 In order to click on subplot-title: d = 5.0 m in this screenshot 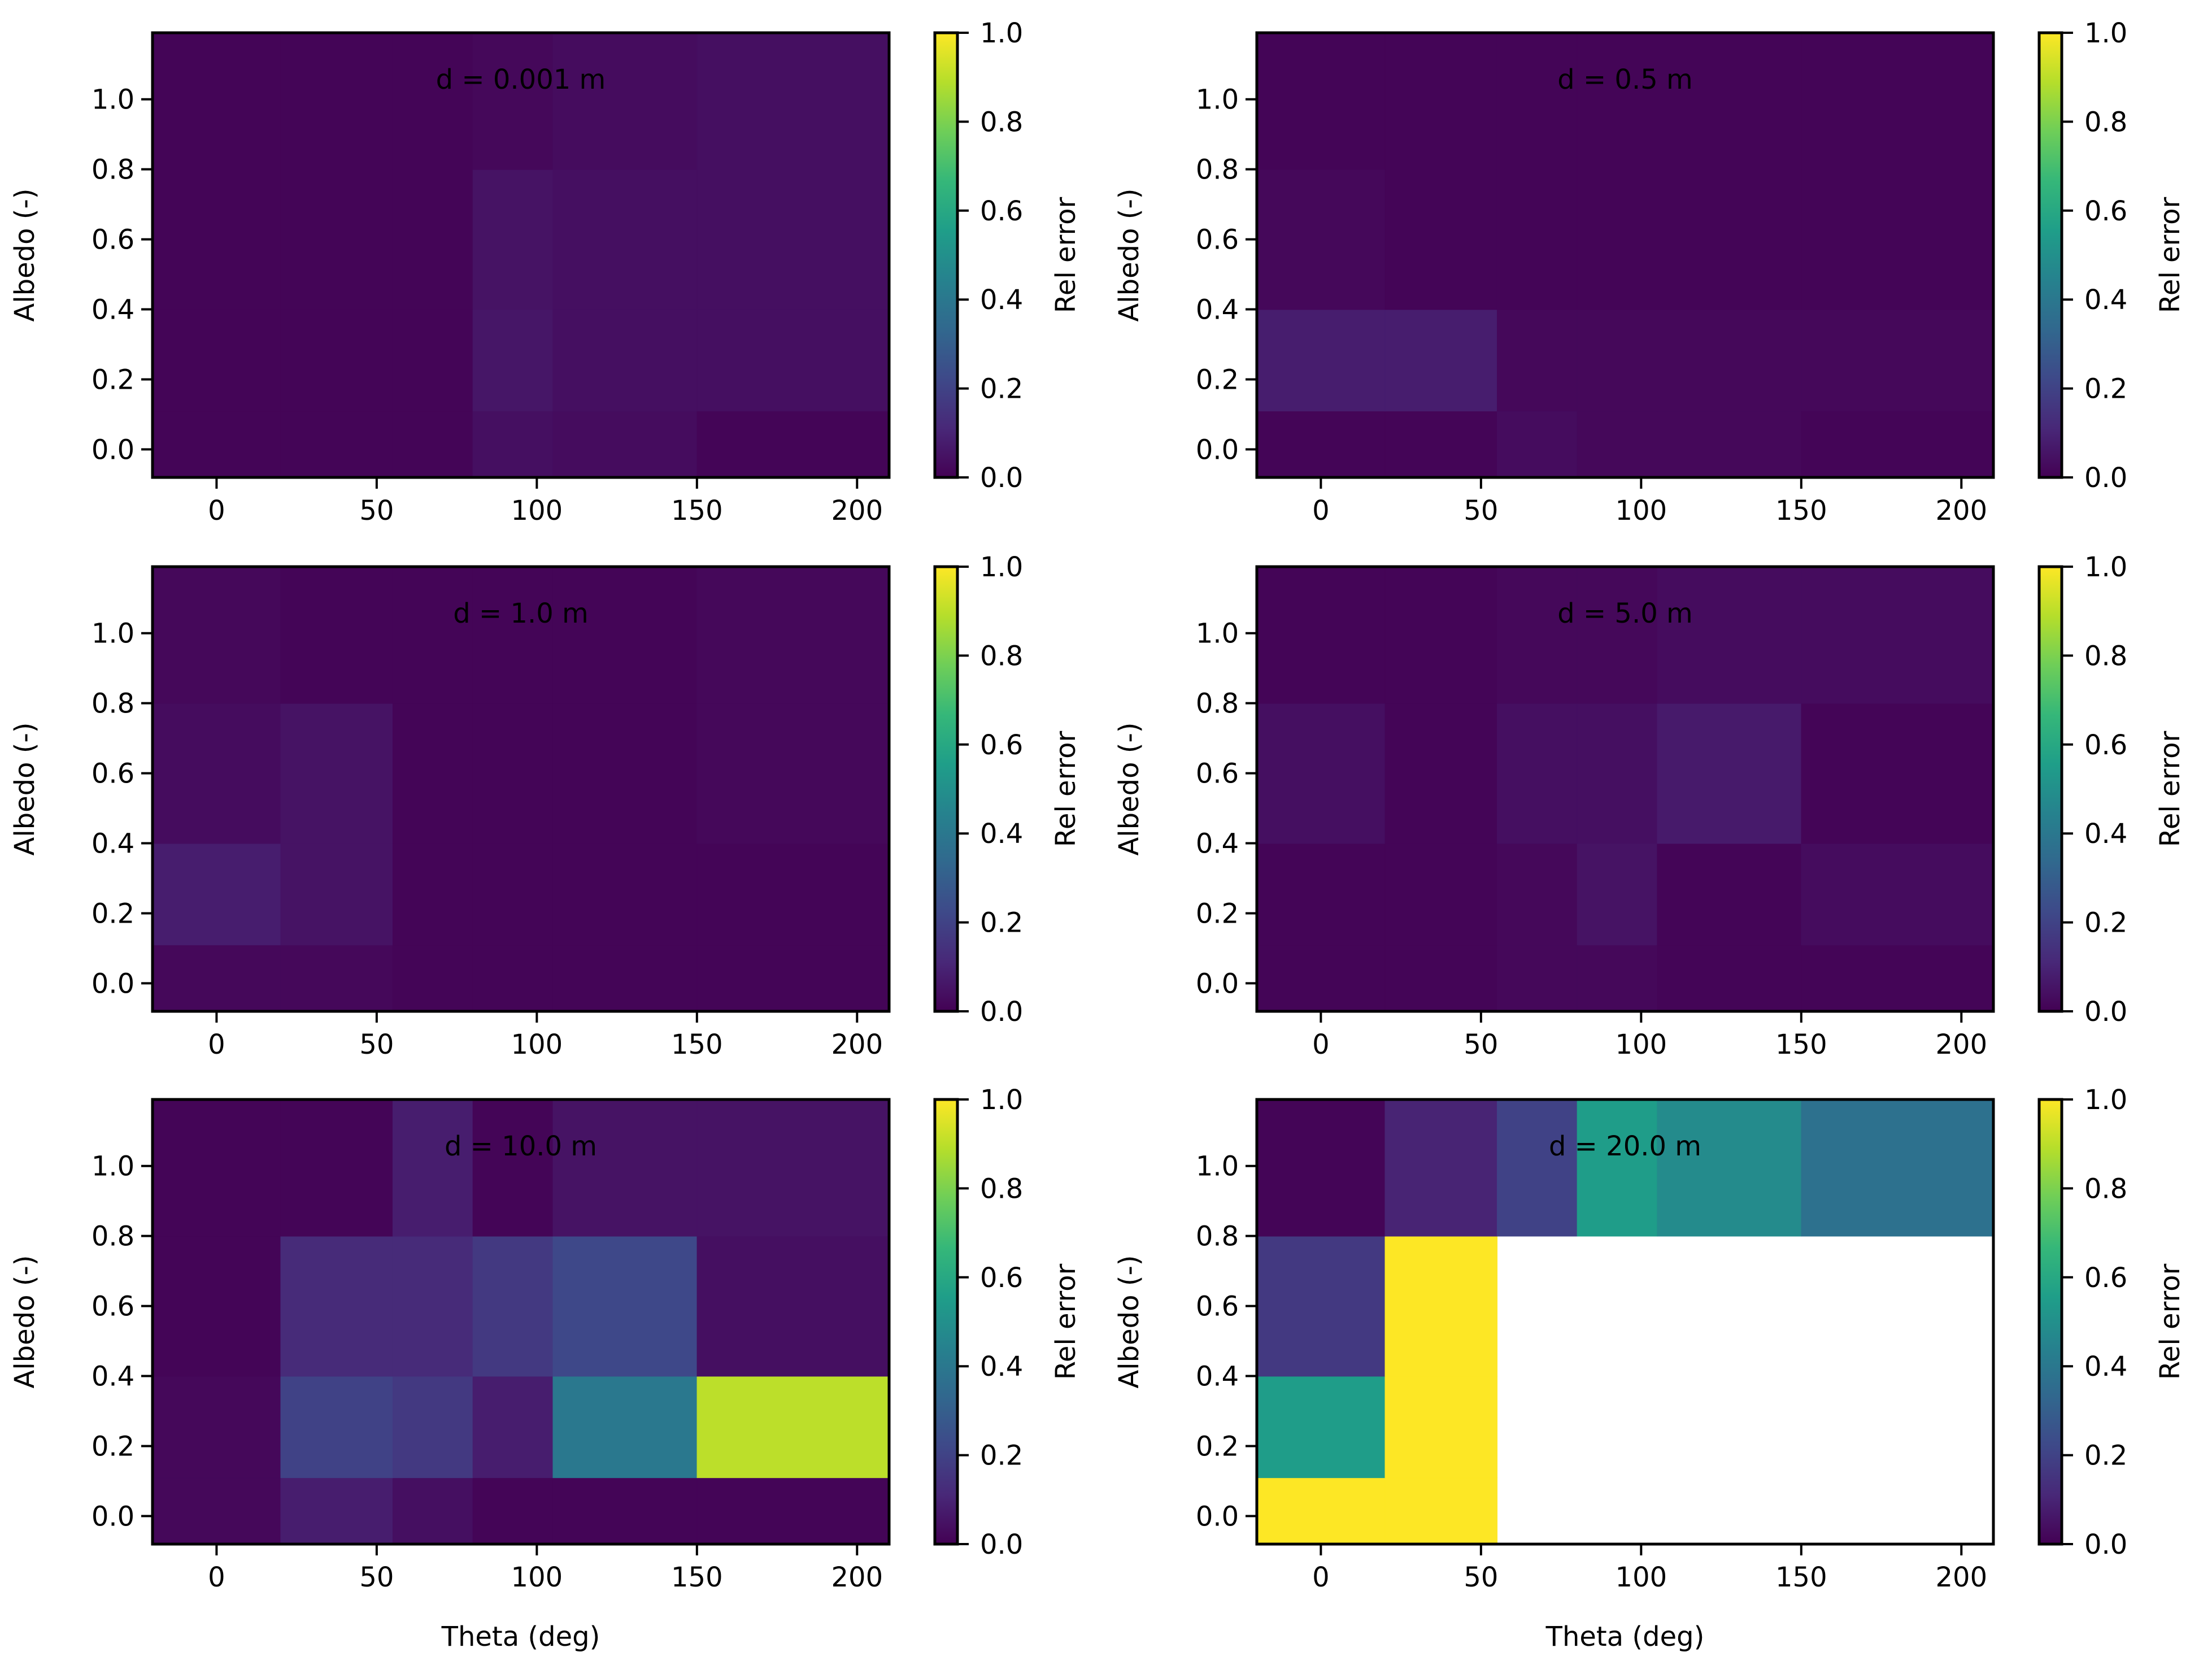, I will do `click(1625, 614)`.